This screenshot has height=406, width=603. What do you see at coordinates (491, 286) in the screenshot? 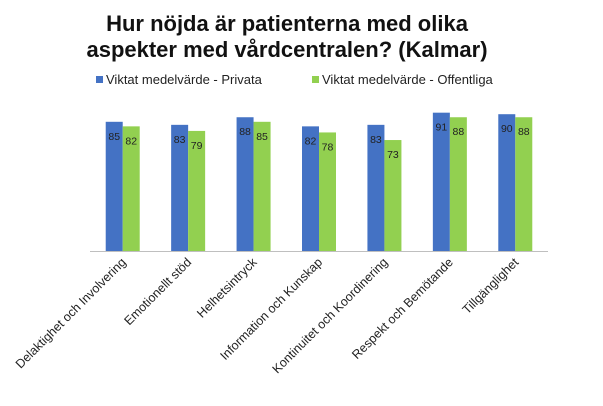
I see `x-tick-label-7: Tillgänglighet` at bounding box center [491, 286].